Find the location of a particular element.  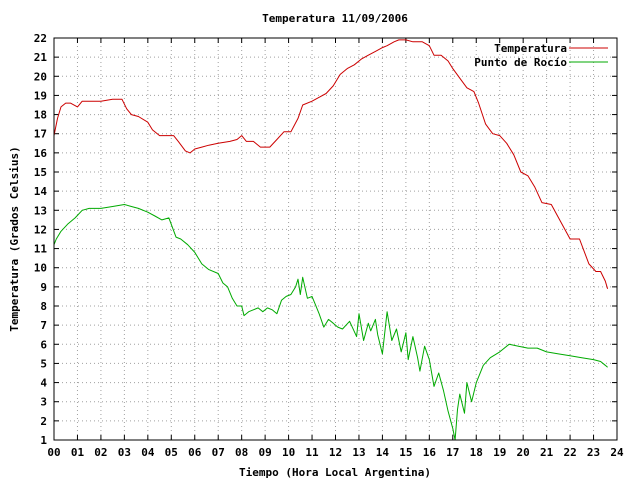

y-tick-label: 2 is located at coordinates (43, 421).